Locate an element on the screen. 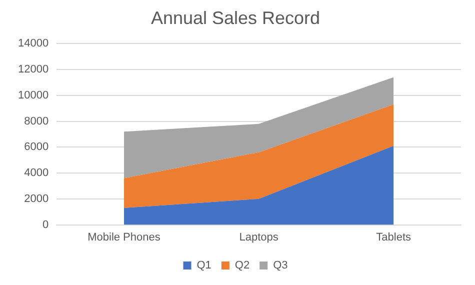 The image size is (475, 285). x-tick-label: Tablets is located at coordinates (394, 237).